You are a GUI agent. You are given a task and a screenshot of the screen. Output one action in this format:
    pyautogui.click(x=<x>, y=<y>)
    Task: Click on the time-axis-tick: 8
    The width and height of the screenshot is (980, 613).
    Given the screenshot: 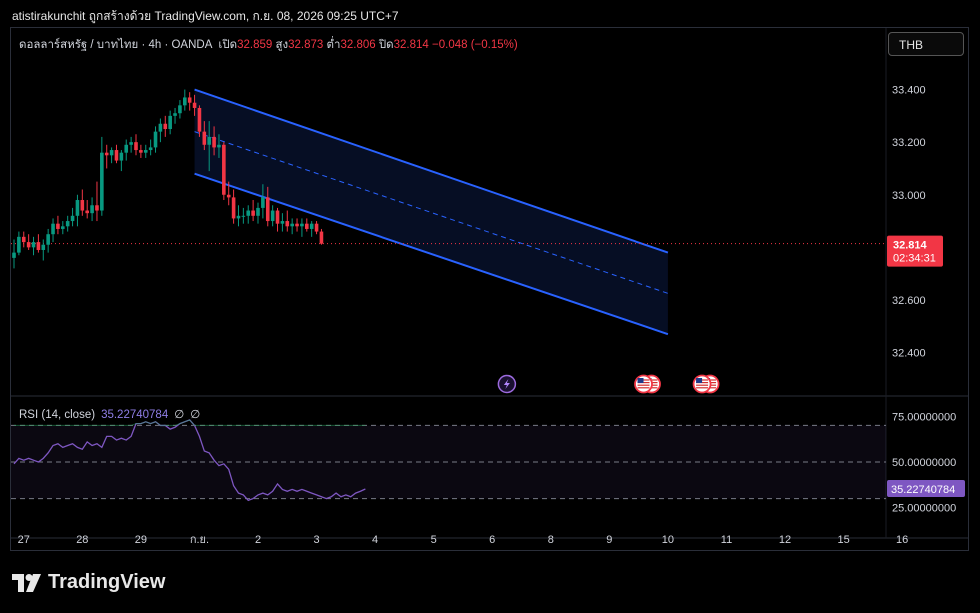 What is the action you would take?
    pyautogui.click(x=551, y=540)
    